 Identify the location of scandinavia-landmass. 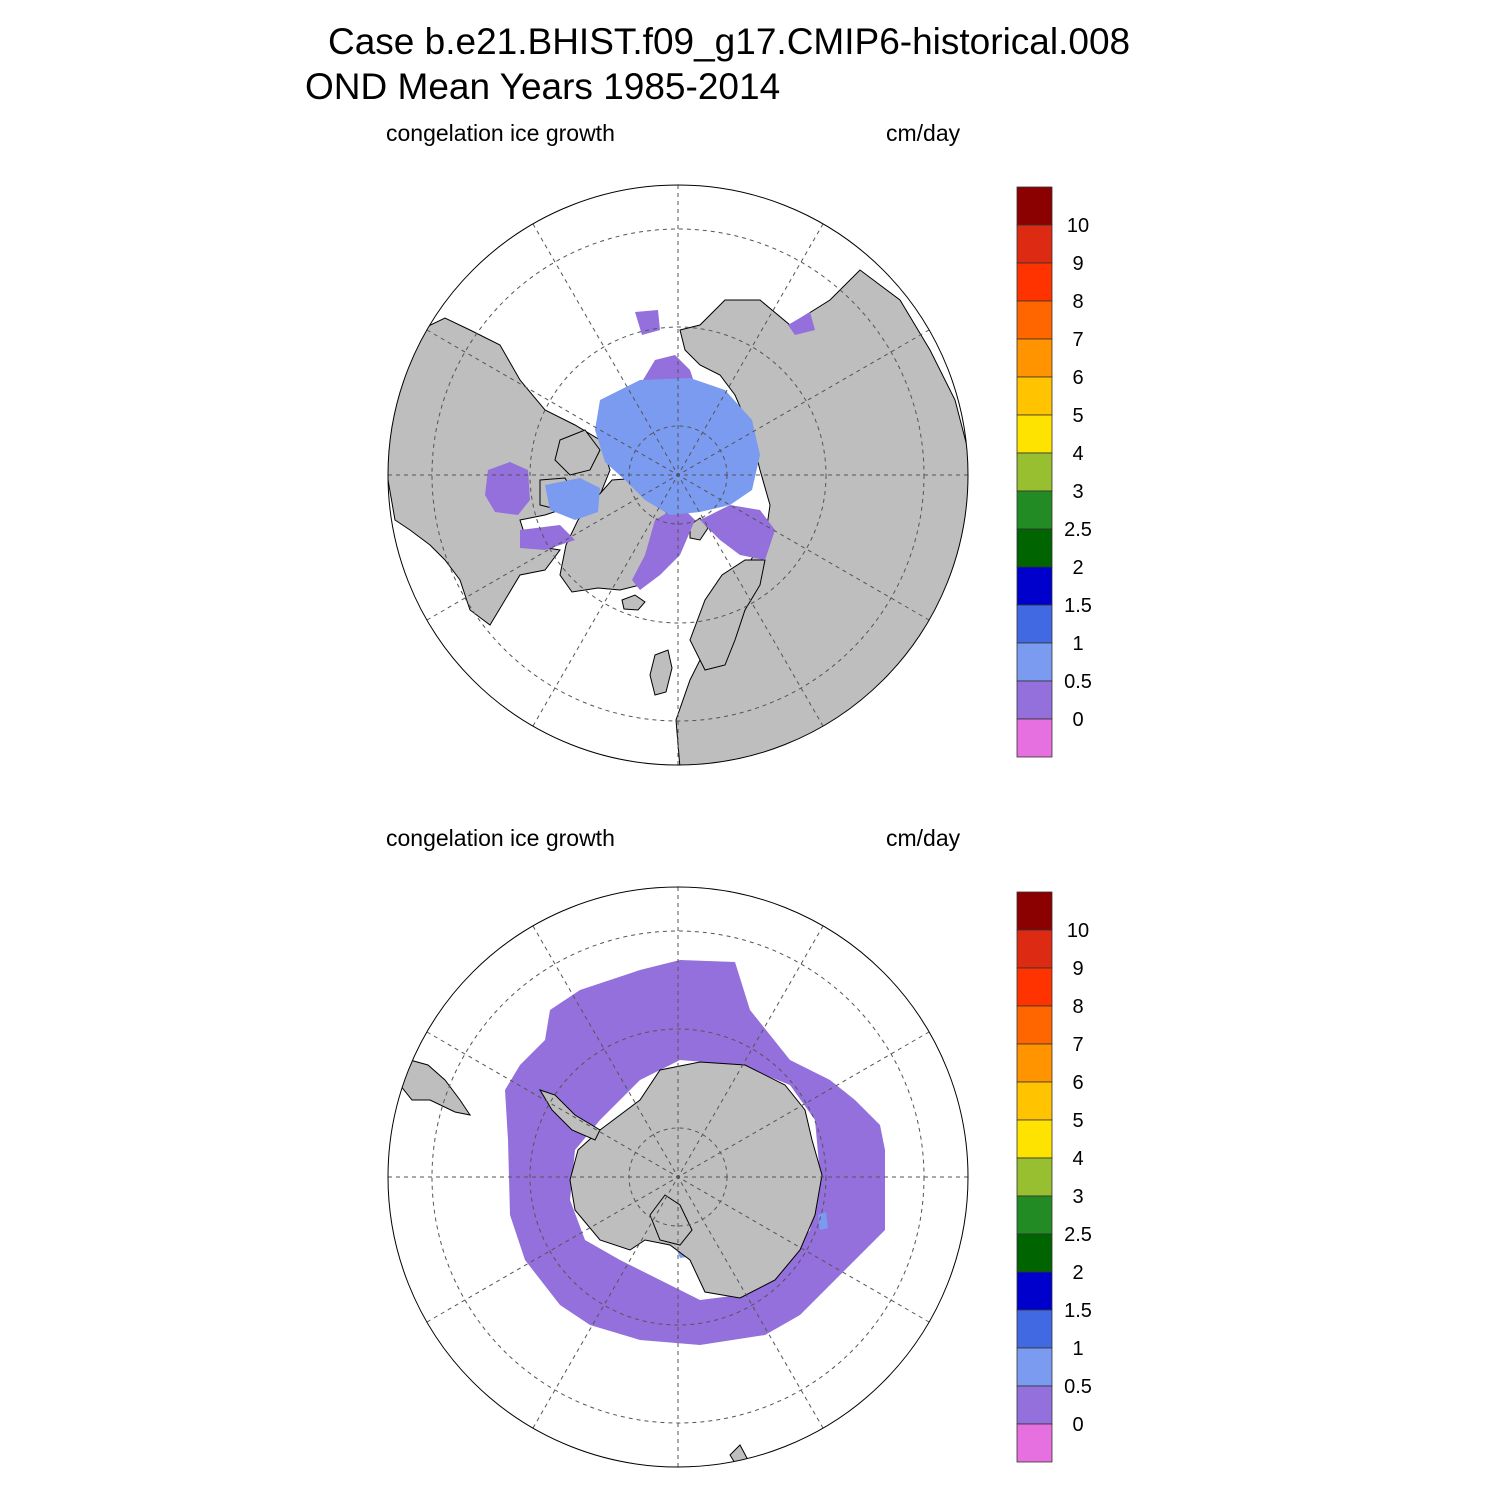
(727, 615).